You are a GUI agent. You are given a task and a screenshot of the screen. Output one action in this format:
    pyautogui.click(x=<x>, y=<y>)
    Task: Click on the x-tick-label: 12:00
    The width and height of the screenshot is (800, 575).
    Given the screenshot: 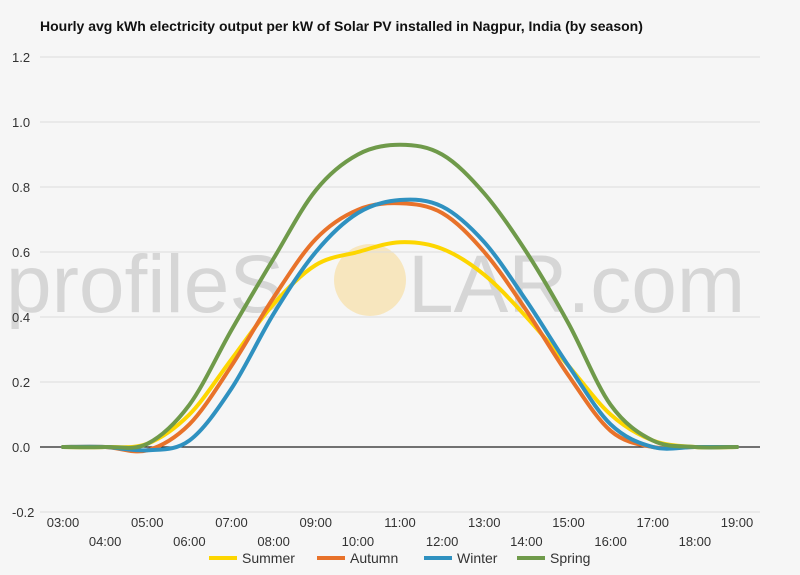 What is the action you would take?
    pyautogui.click(x=442, y=541)
    